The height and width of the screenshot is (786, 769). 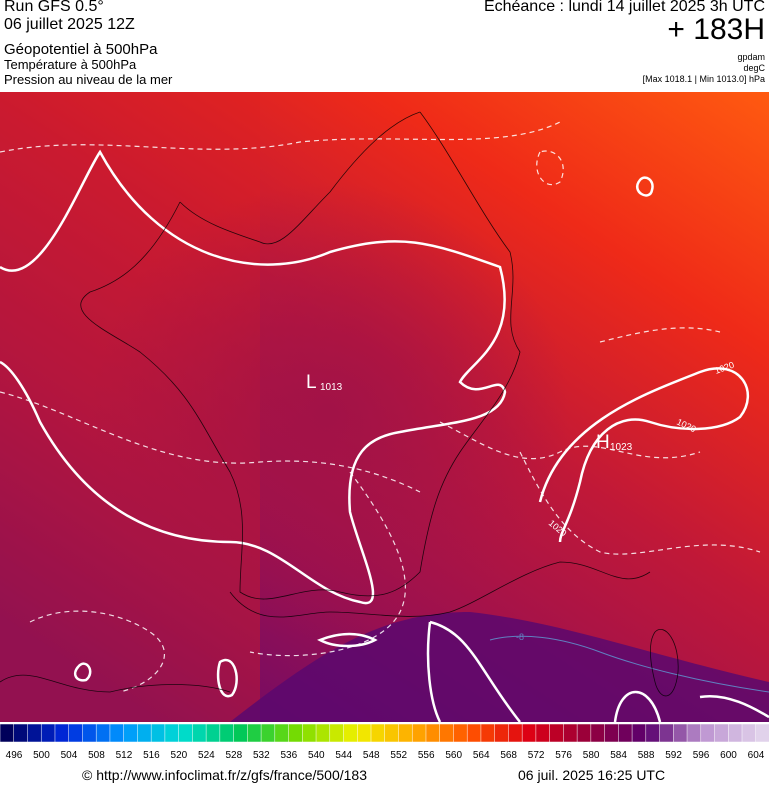 What do you see at coordinates (371, 755) in the screenshot?
I see `colorbar-label: 548` at bounding box center [371, 755].